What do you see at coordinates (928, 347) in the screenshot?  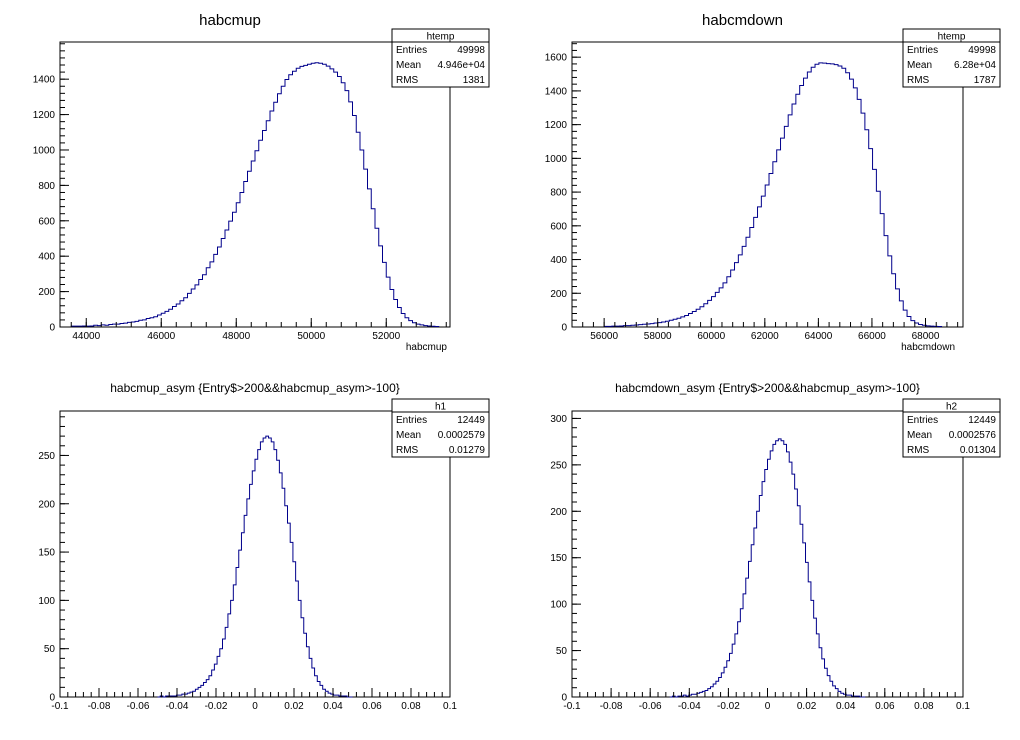 I see `x-axis-label: habcmdown` at bounding box center [928, 347].